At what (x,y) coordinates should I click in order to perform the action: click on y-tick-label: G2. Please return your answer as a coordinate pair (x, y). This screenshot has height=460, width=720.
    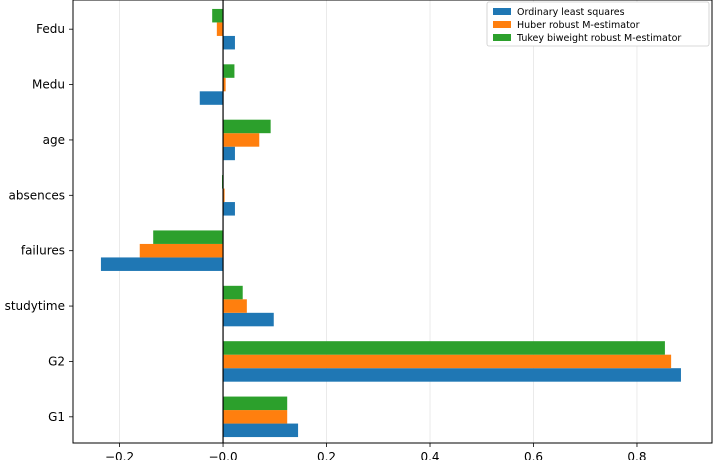
    Looking at the image, I should click on (56, 361).